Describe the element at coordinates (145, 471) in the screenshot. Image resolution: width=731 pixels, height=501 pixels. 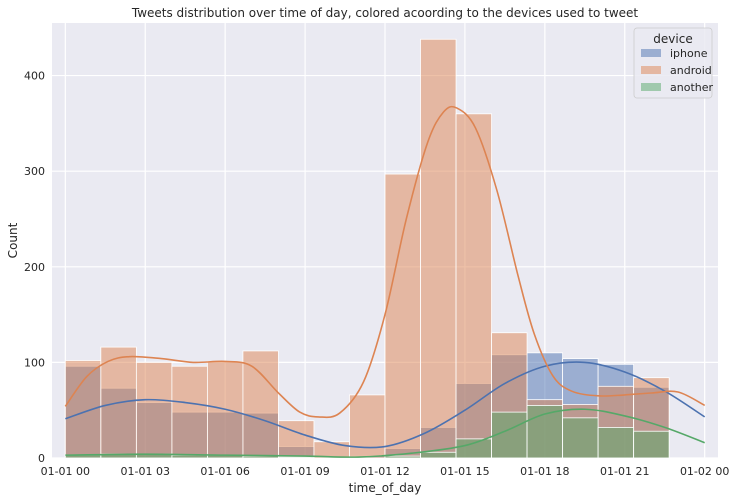
I see `x-tick-label: 01-01 03` at that location.